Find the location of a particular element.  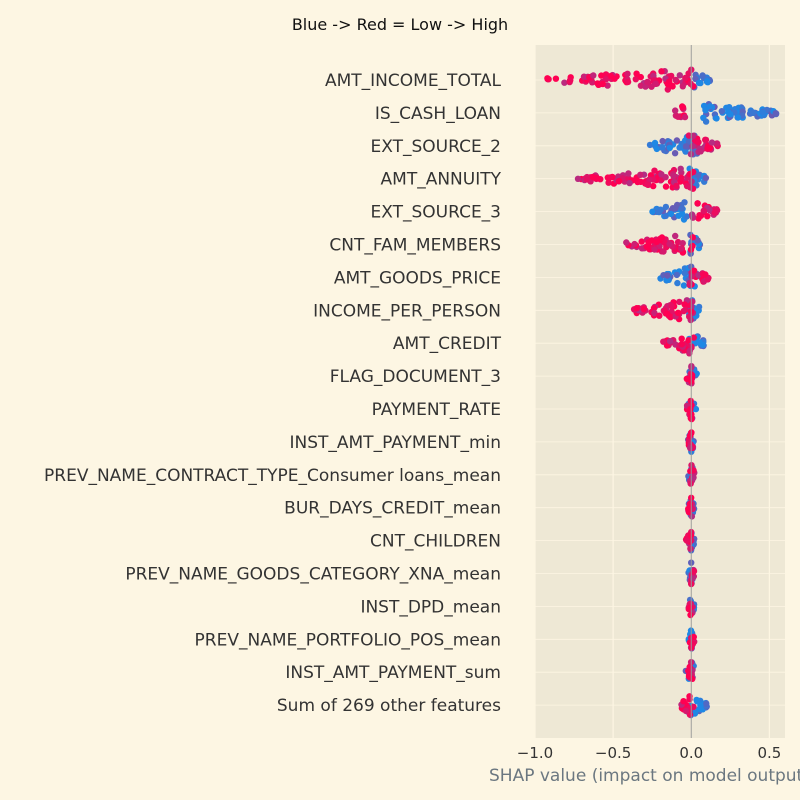

feature-label: INST_AMT_PAYMENT_sum is located at coordinates (393, 673).